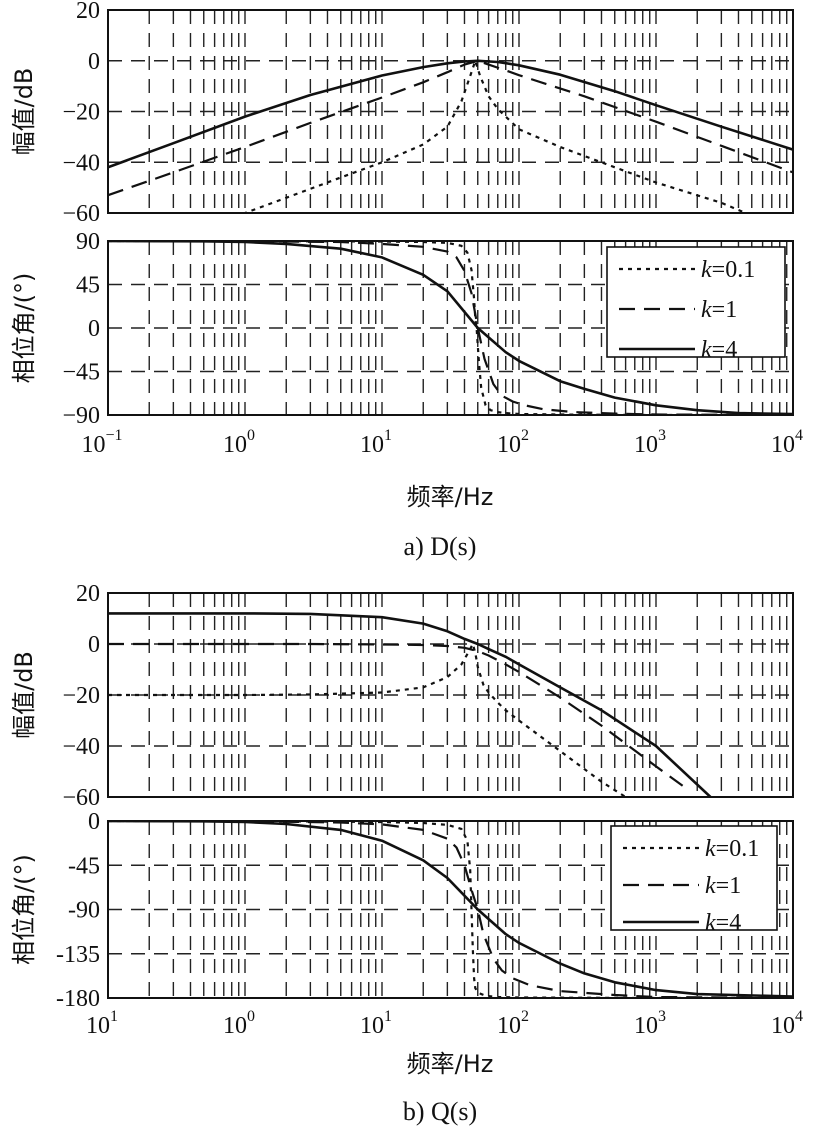  What do you see at coordinates (450, 909) in the screenshot?
I see `plot-frame` at bounding box center [450, 909].